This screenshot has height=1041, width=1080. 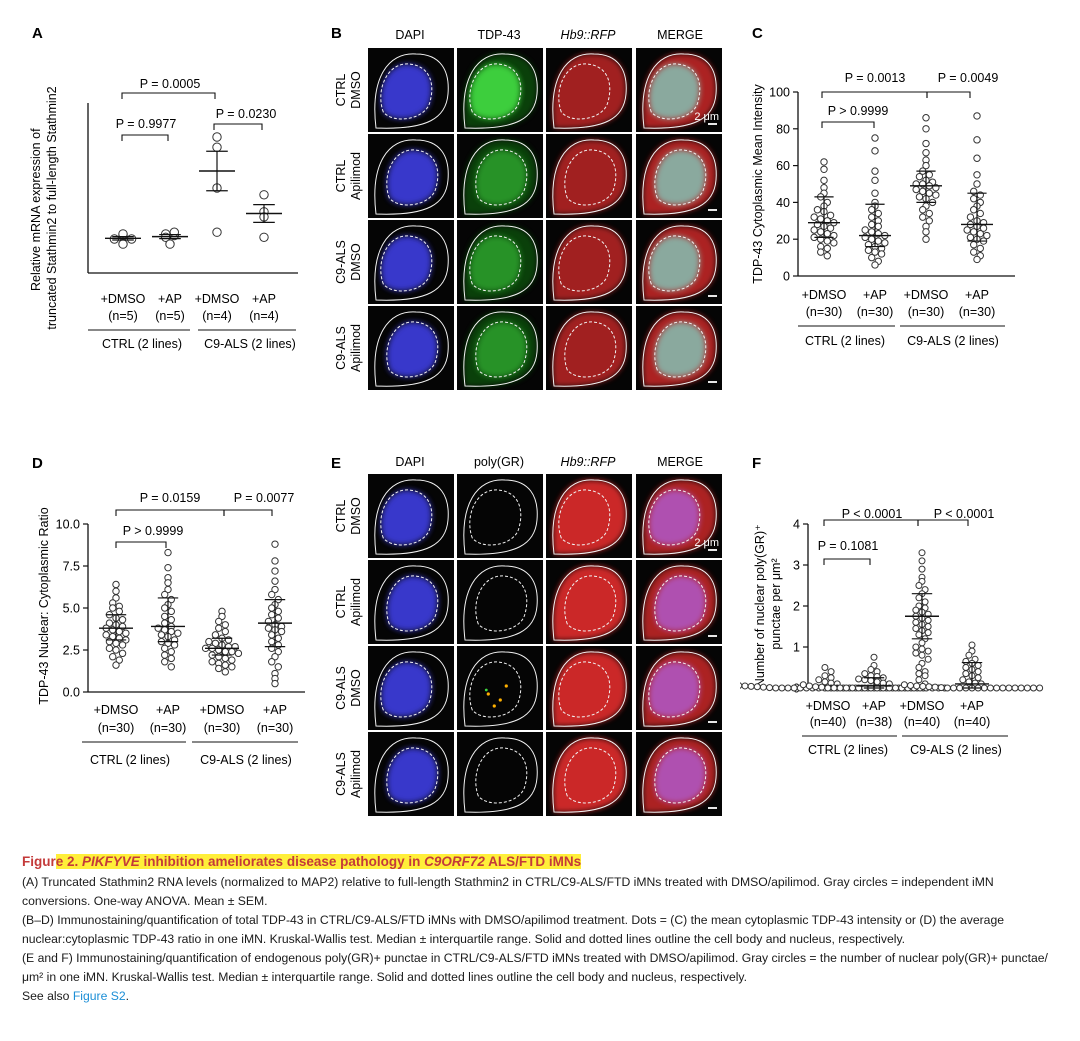 I want to click on y-ticks: 0.0 2.5 5.0 7.5 10.0, so click(x=72, y=609).